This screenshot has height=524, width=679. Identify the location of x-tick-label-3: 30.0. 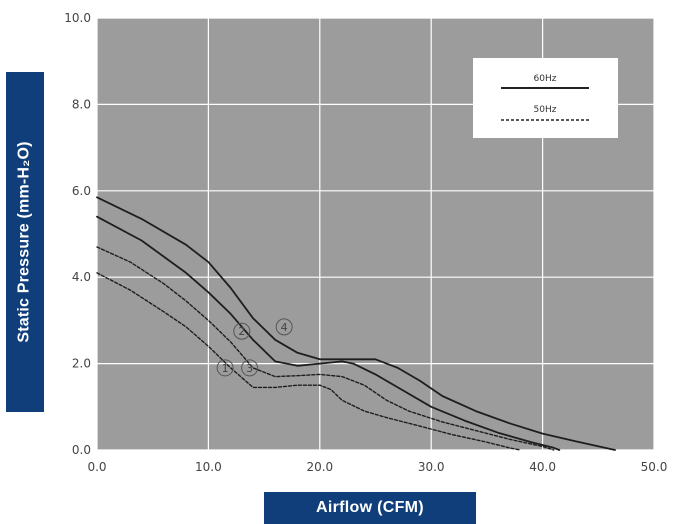
(431, 467).